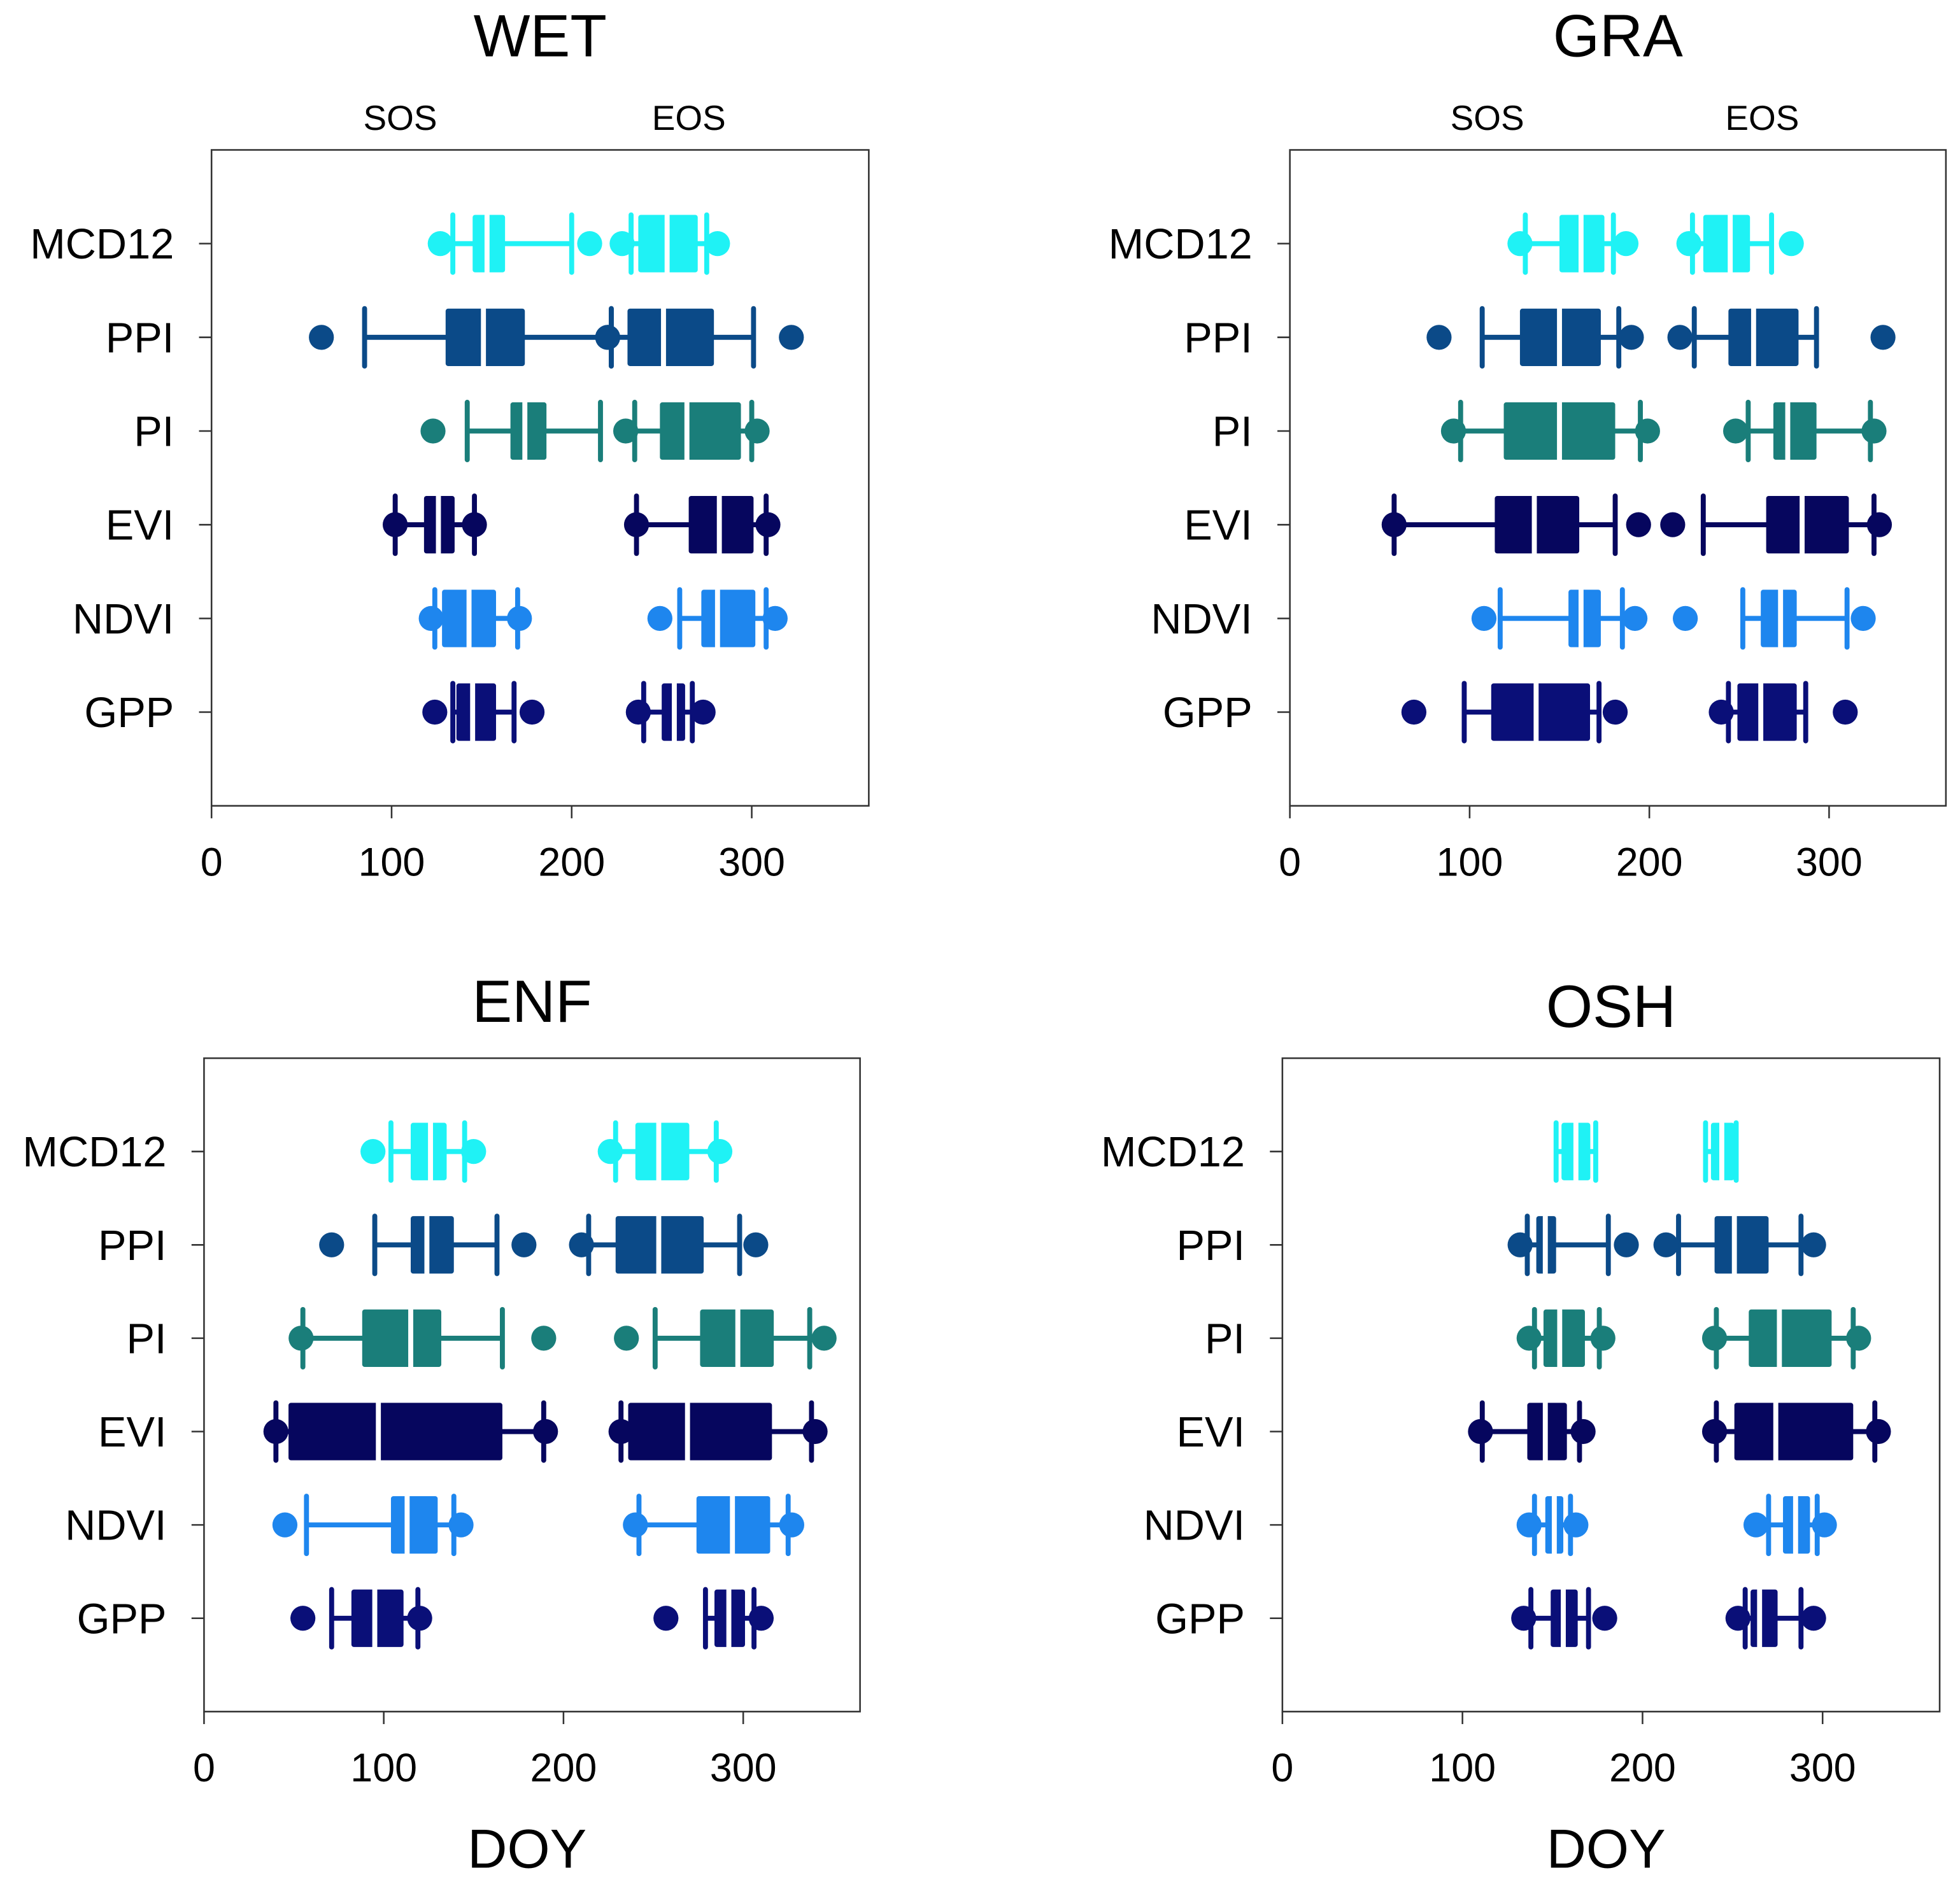  What do you see at coordinates (526, 1849) in the screenshot?
I see `x-axis-label: DOY` at bounding box center [526, 1849].